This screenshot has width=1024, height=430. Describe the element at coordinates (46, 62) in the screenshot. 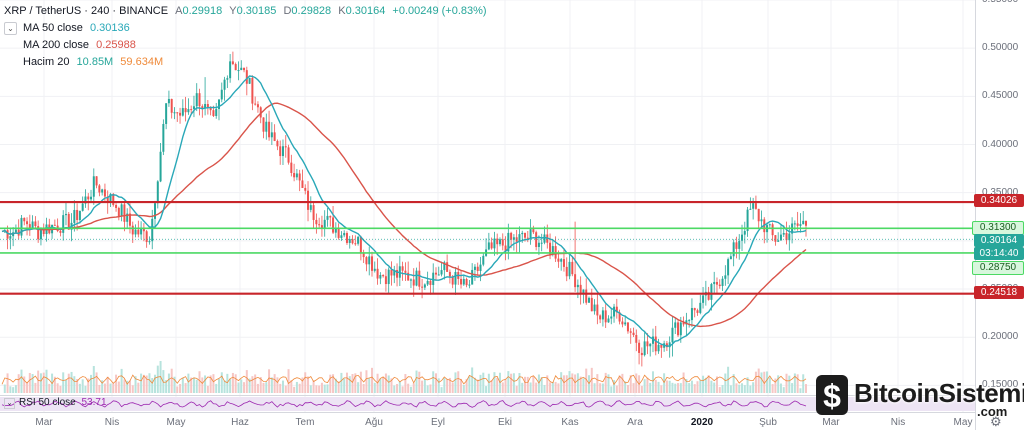

I see `volume-label: Hacim 20` at that location.